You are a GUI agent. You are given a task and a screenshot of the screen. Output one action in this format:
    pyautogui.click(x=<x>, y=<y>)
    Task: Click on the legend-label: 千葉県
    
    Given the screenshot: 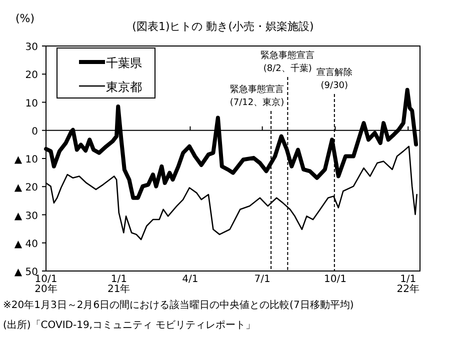 What is the action you would take?
    pyautogui.click(x=124, y=63)
    